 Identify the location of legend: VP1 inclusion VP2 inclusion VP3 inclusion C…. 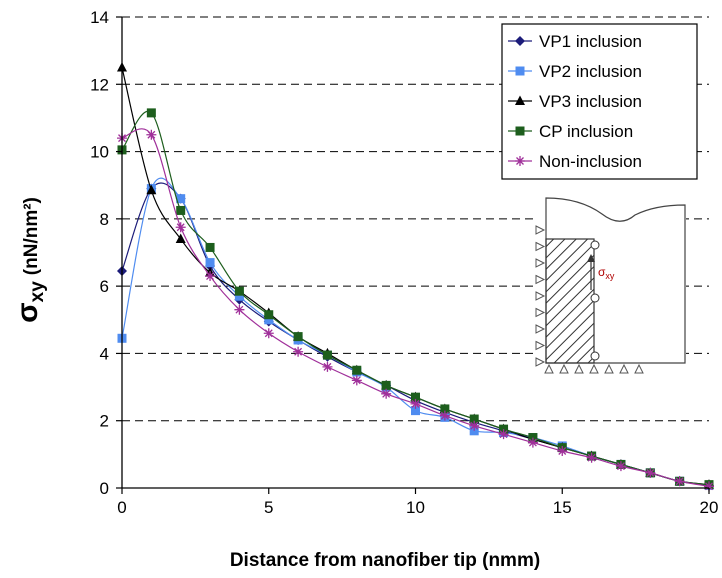
(599, 101).